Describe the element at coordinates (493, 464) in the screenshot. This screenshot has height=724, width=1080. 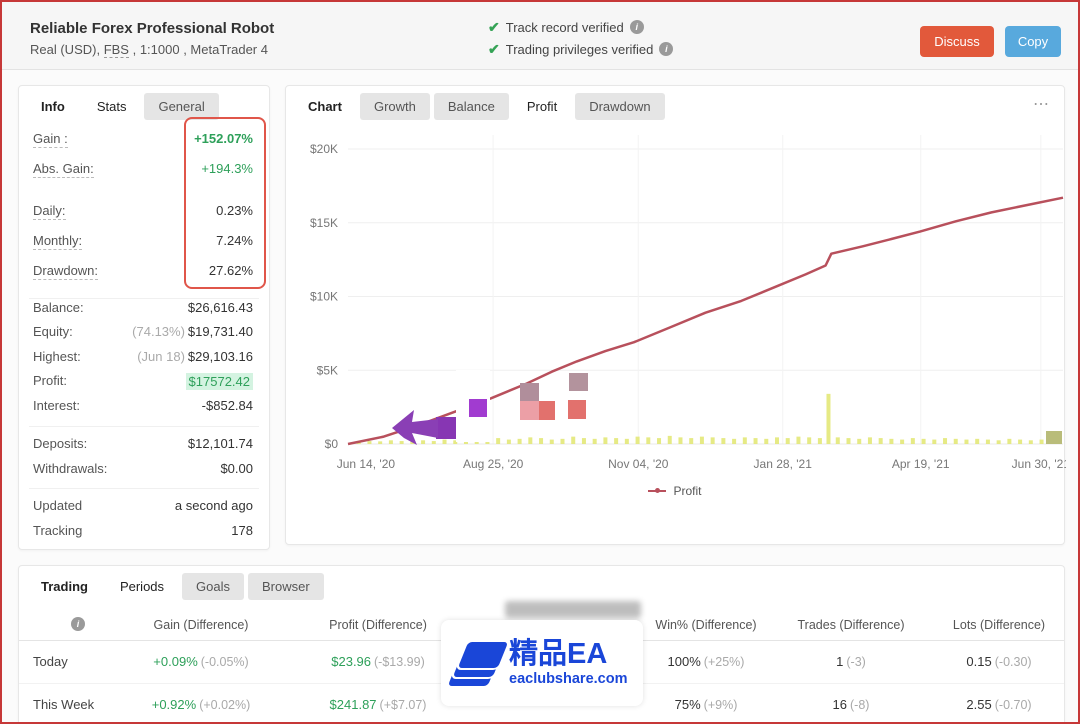
I see `svg-text: Aug 25, '20` at that location.